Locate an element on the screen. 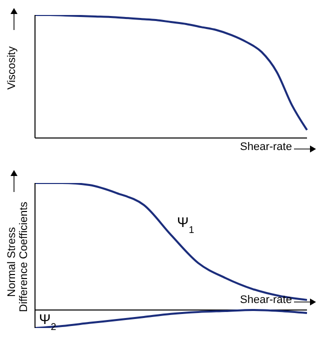  series-label: Ψ$_{1}$ is located at coordinates (185, 225).